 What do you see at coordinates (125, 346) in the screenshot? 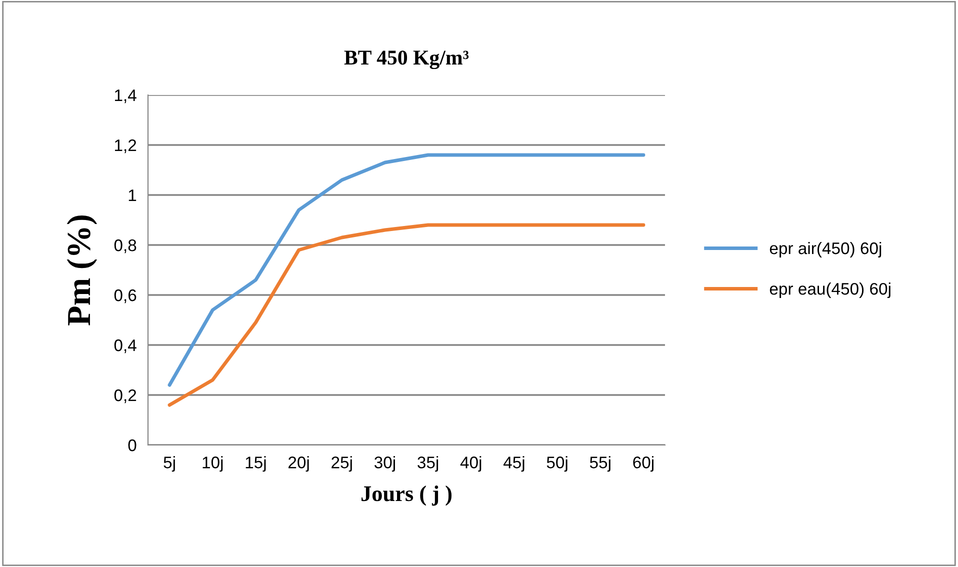
I see `y-tick-label: 0,4` at bounding box center [125, 346].